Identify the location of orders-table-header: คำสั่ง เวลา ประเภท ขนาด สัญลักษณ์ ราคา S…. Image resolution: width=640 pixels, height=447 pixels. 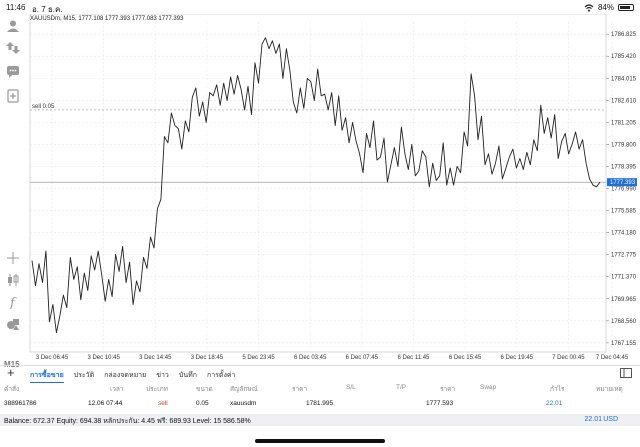
(320, 389).